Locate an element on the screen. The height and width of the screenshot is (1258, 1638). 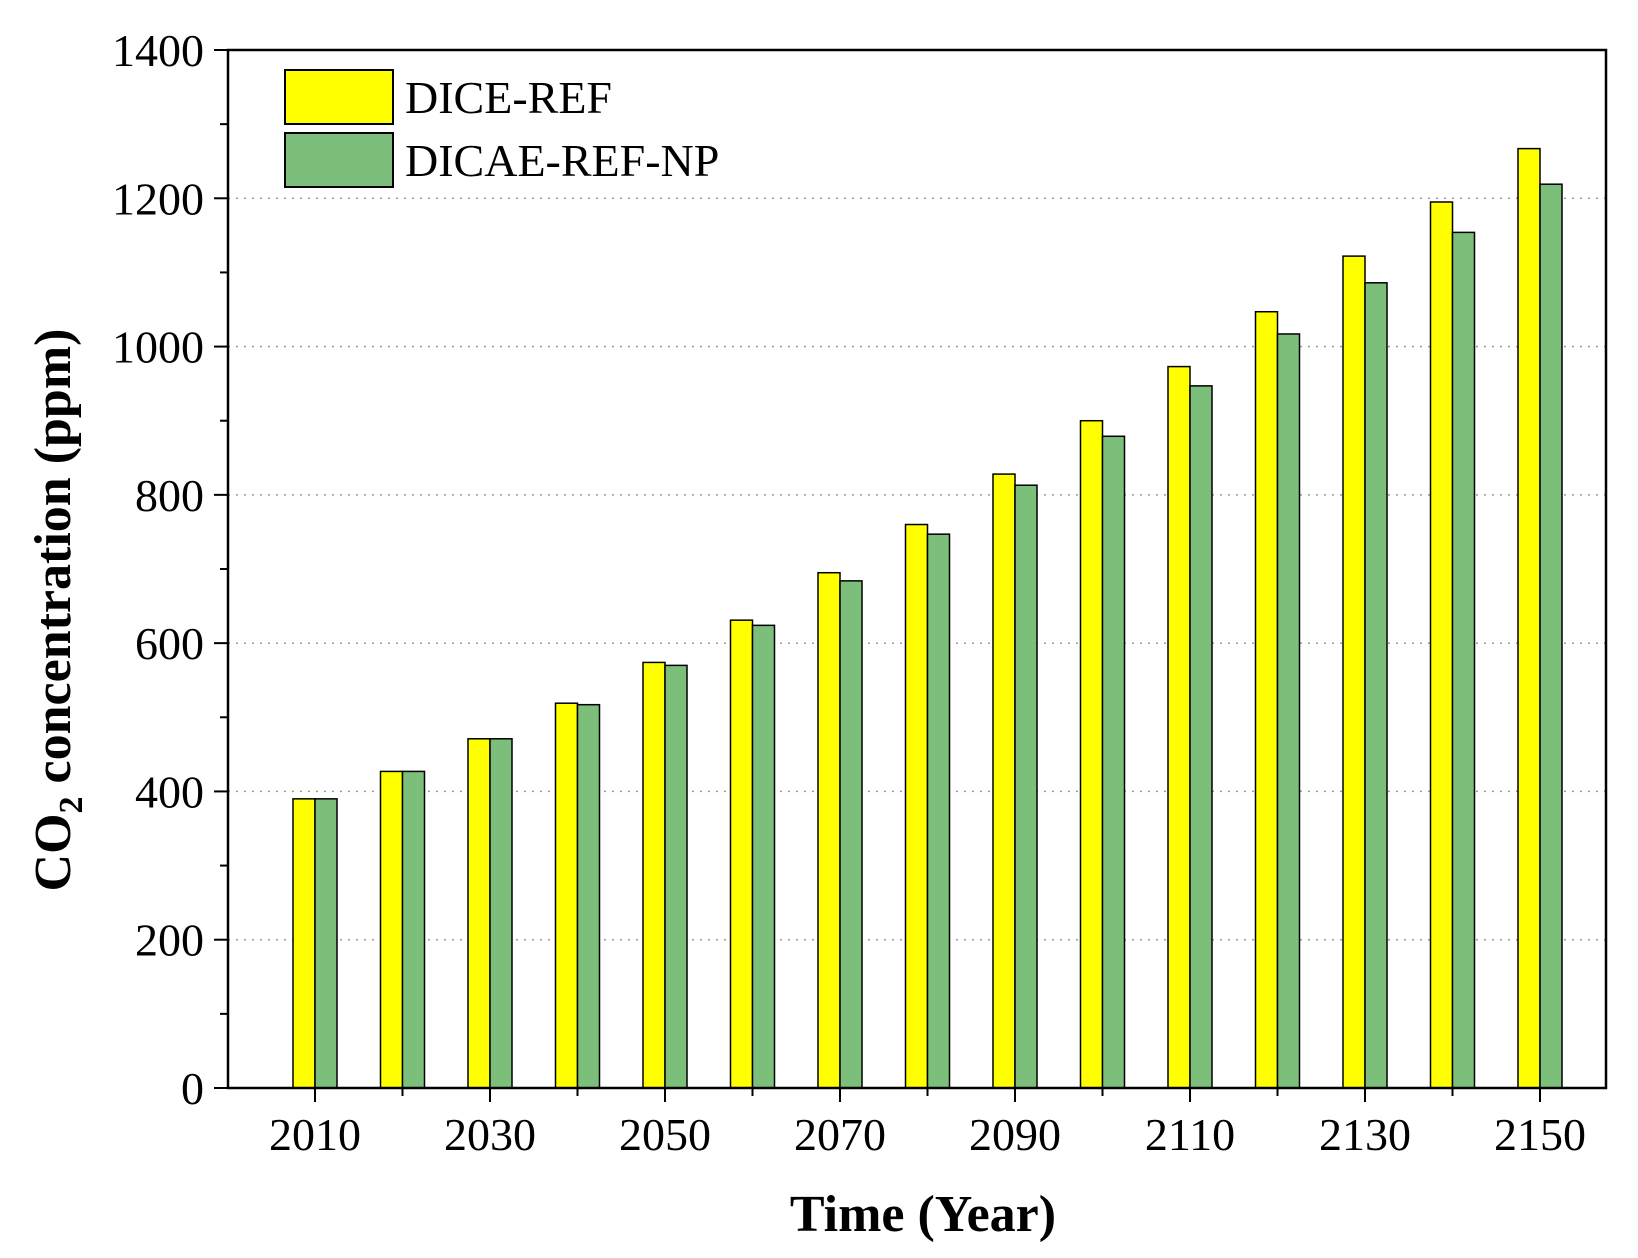
legend-label-dice-ref: DICE-REF is located at coordinates (508, 97).